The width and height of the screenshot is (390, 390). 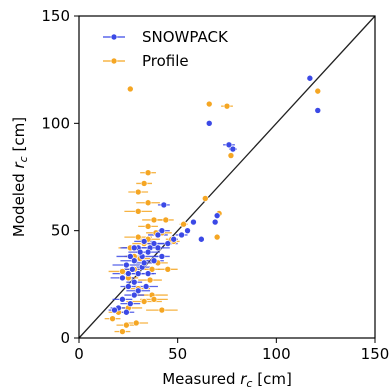 What do you see at coordinates (201, 379) in the screenshot?
I see `x-axis-label-main: Measured` at bounding box center [201, 379].